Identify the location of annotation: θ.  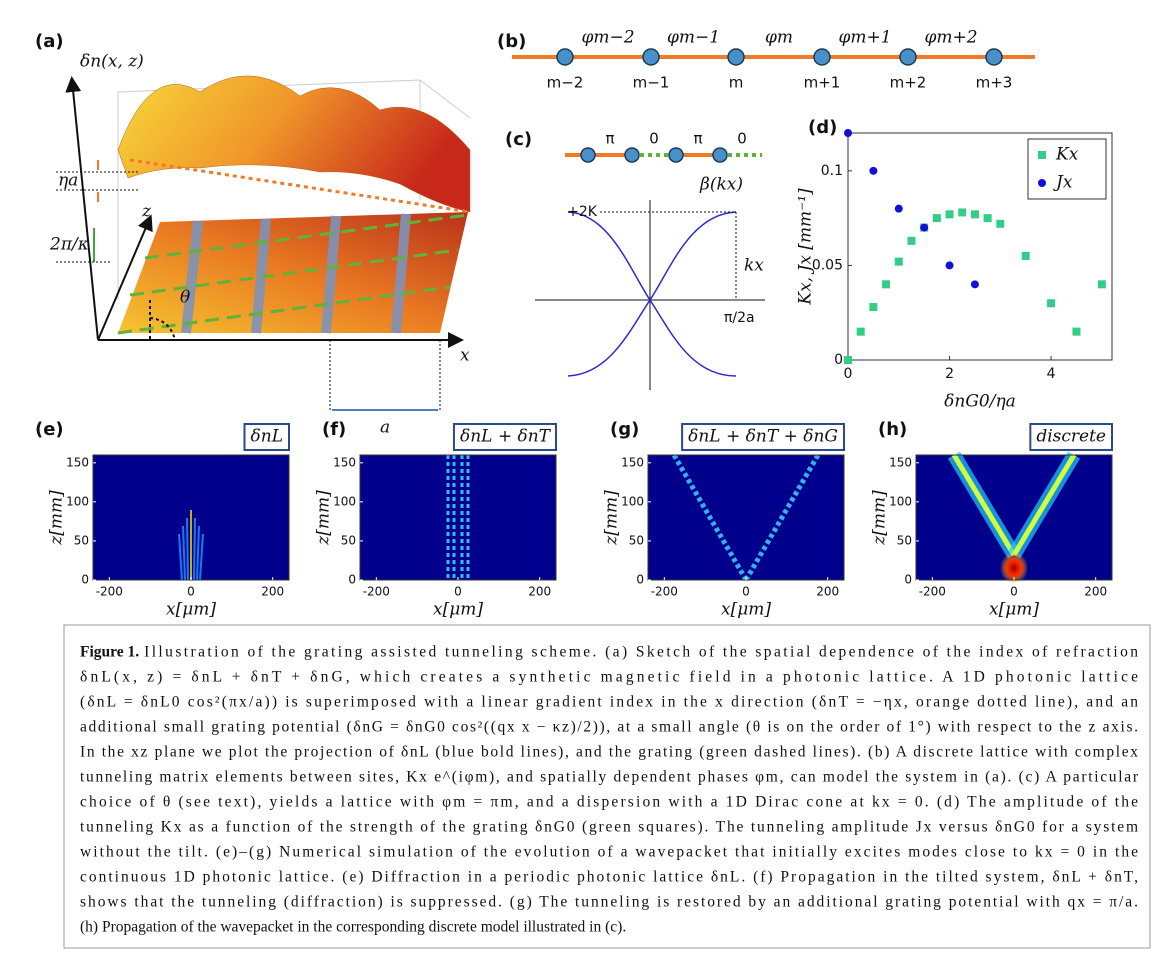
(185, 298).